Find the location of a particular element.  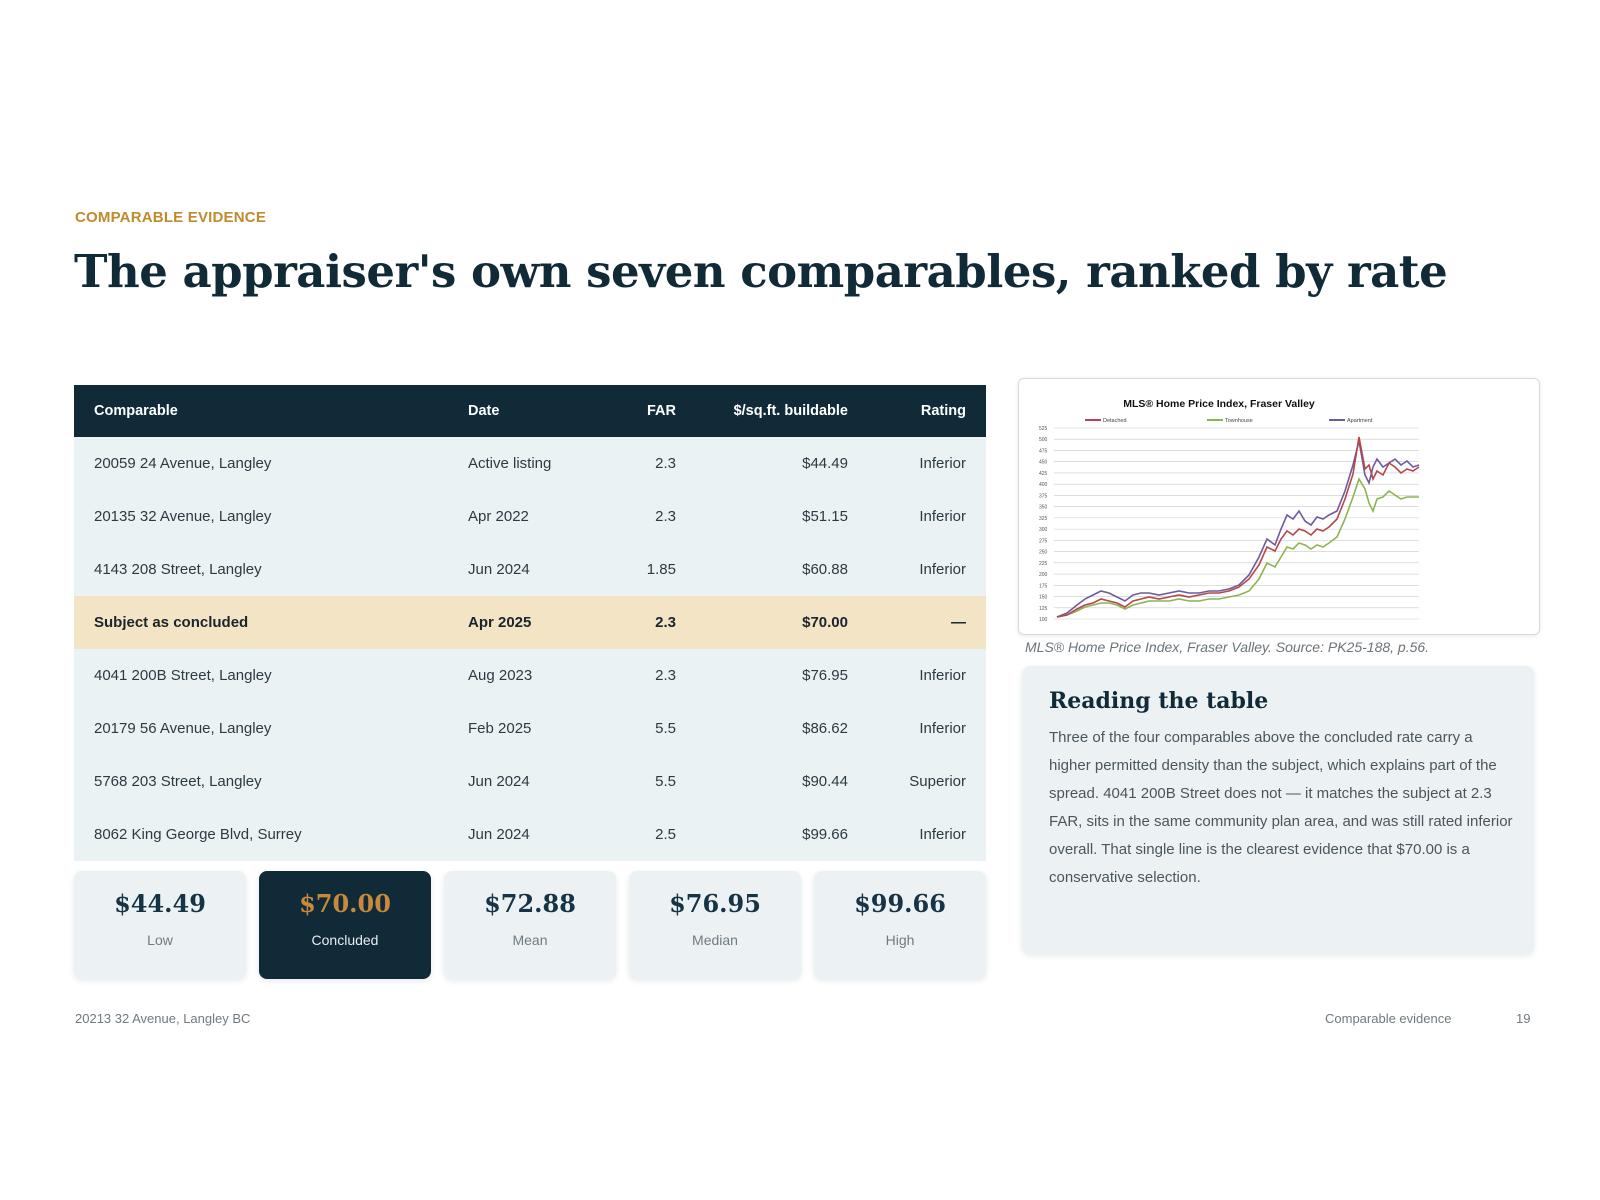

stat-label: Mean is located at coordinates (530, 940).